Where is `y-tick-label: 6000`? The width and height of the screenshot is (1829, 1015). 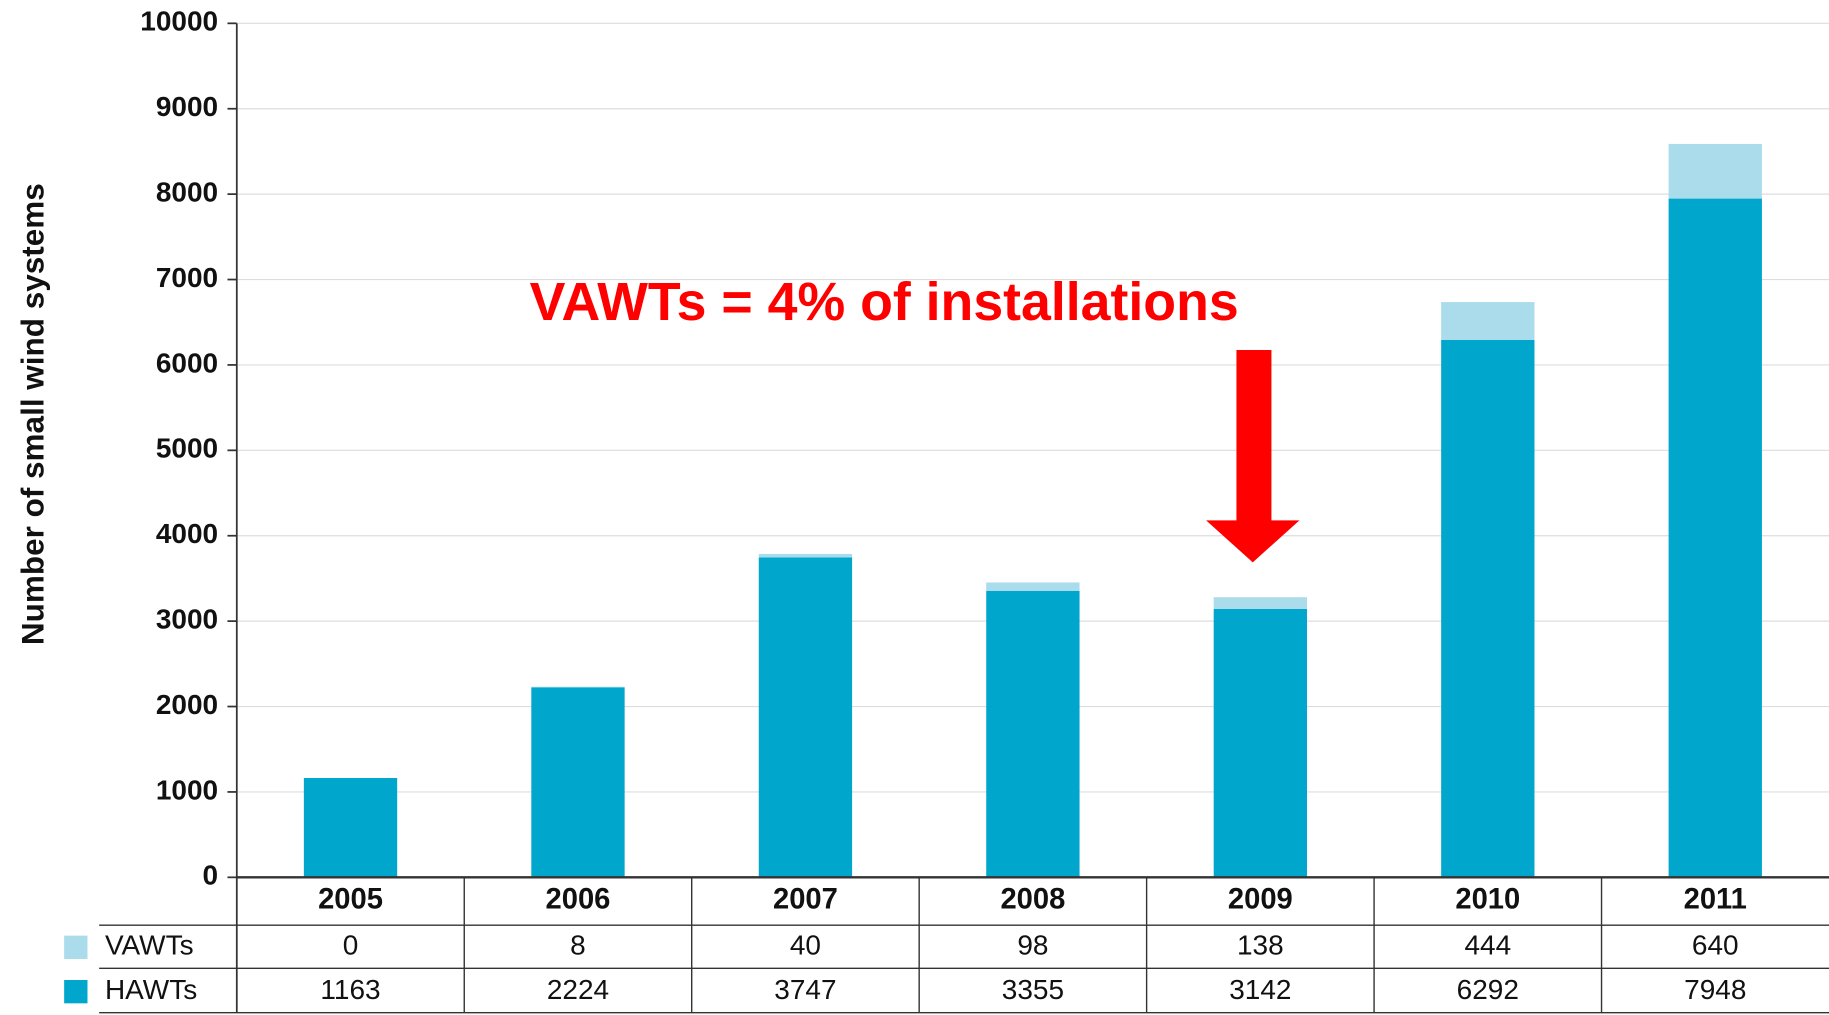 y-tick-label: 6000 is located at coordinates (187, 362).